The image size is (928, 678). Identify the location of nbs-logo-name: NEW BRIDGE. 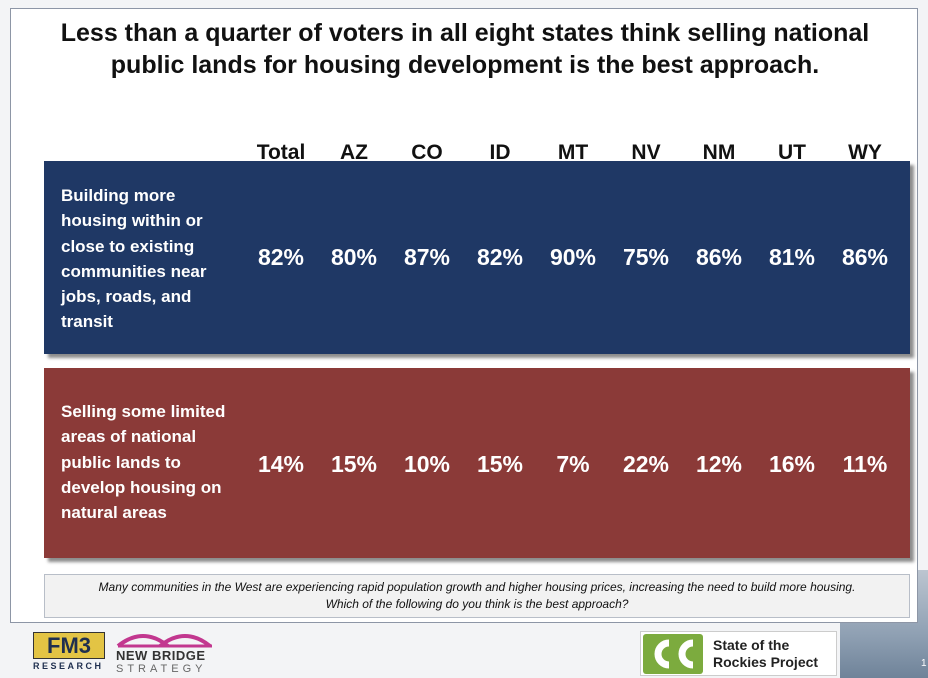
(161, 655).